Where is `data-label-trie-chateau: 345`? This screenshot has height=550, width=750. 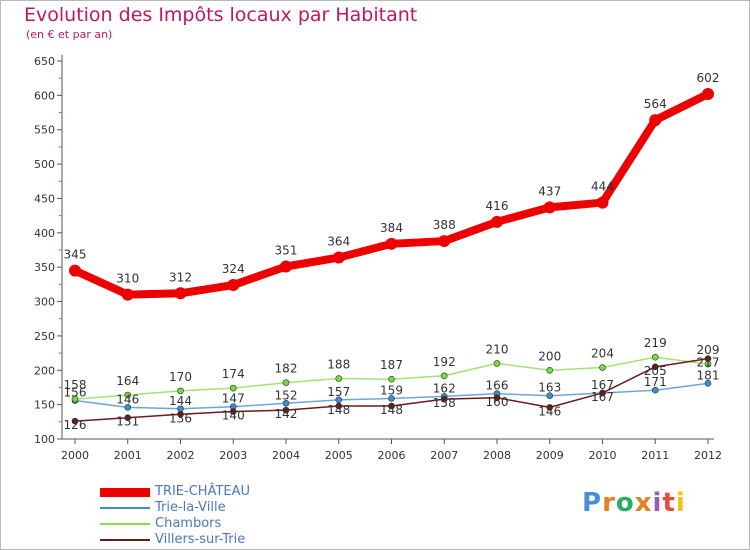
data-label-trie-chateau: 345 is located at coordinates (75, 255).